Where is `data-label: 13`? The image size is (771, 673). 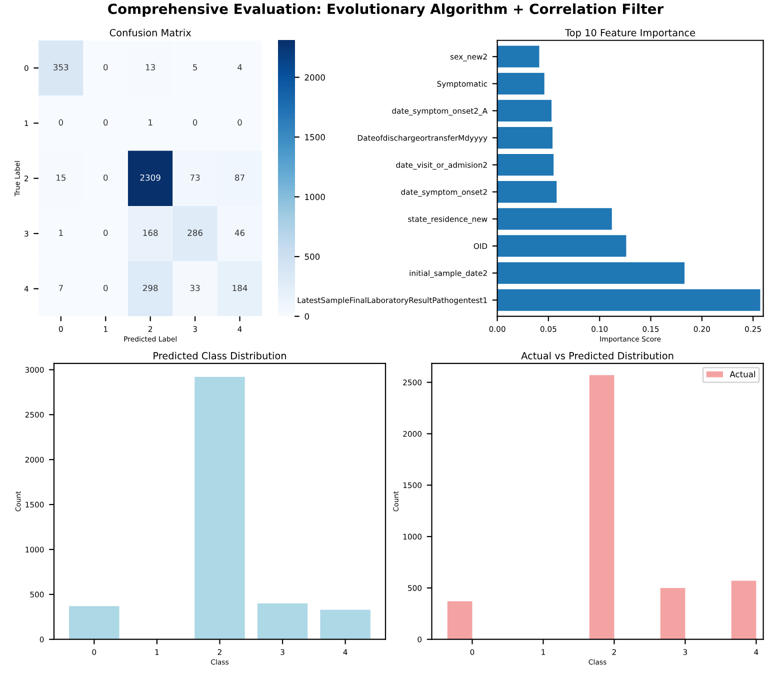 data-label: 13 is located at coordinates (150, 67).